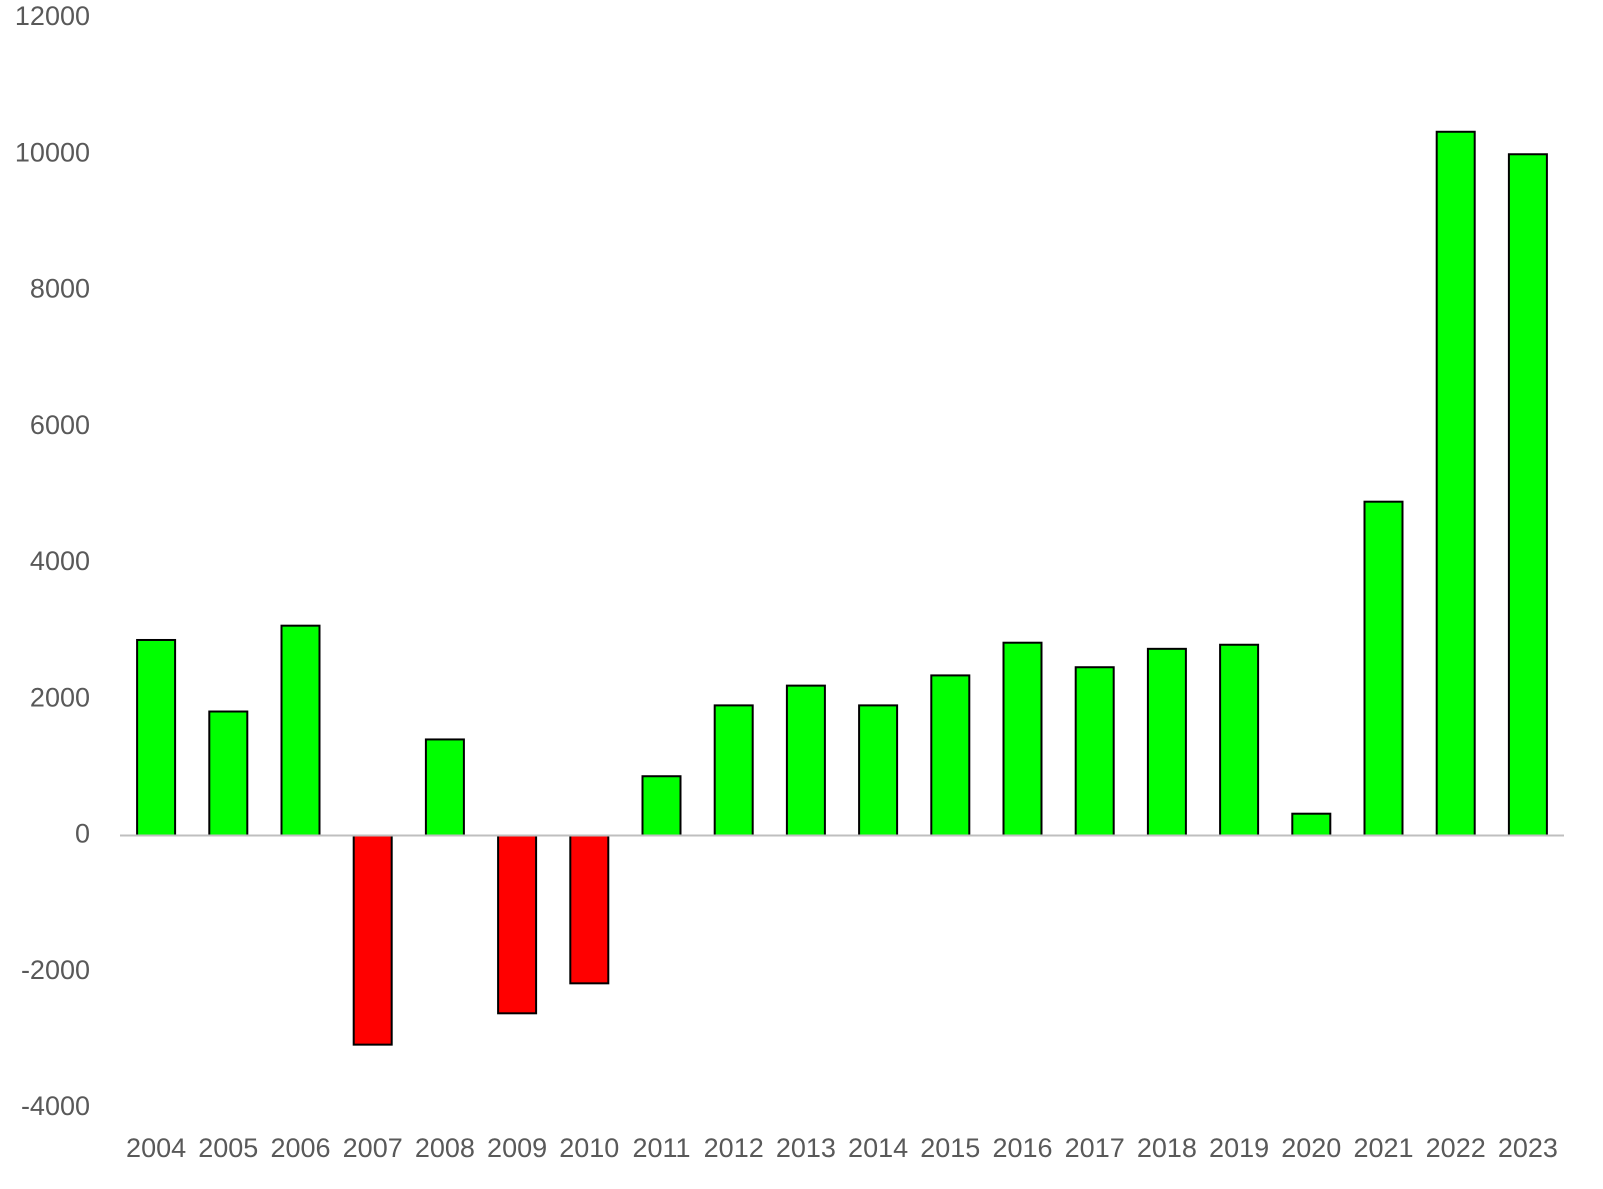 This screenshot has height=1189, width=1603. Describe the element at coordinates (1311, 1148) in the screenshot. I see `x-tick-label: 2020` at that location.